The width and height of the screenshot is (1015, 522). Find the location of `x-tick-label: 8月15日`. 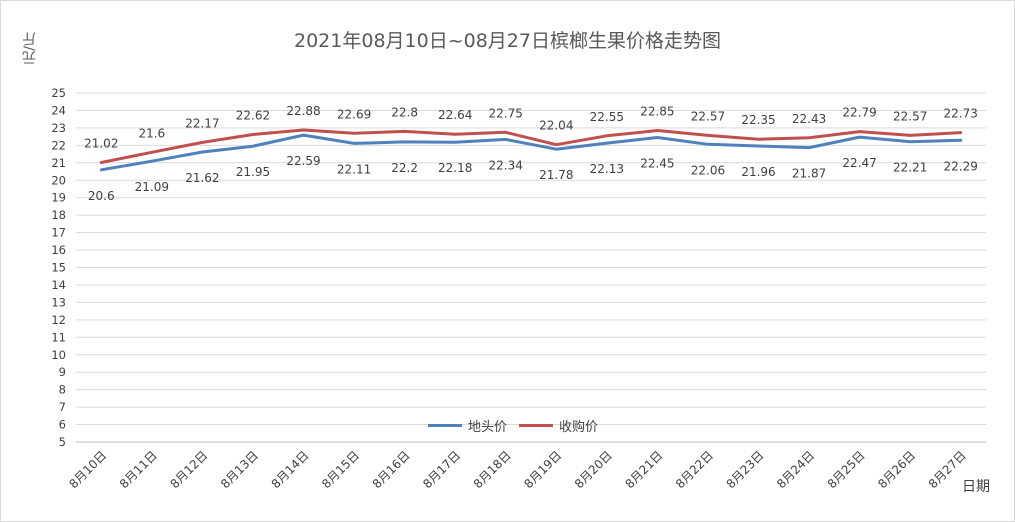

x-tick-label: 8月15日 is located at coordinates (340, 469).